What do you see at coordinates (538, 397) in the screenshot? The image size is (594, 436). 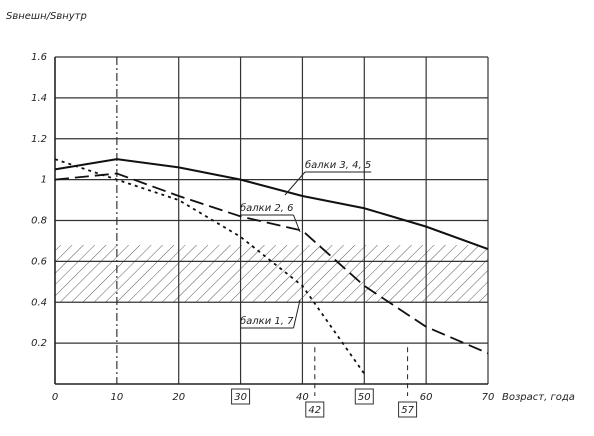 I see `x-axis-label: Возраст, года` at bounding box center [538, 397].